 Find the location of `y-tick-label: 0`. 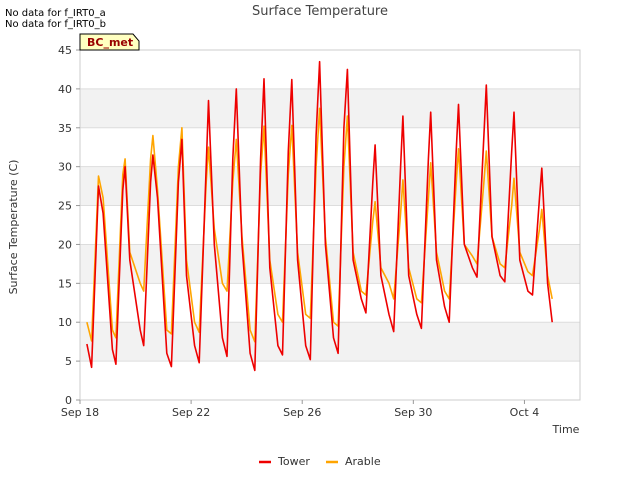

y-tick-label: 0 is located at coordinates (68, 400).